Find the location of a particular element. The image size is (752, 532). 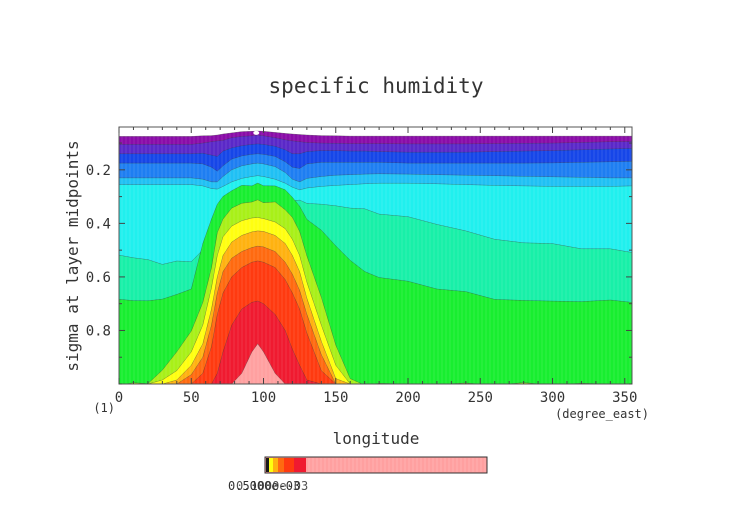

x-tick-label: 350 is located at coordinates (624, 398).